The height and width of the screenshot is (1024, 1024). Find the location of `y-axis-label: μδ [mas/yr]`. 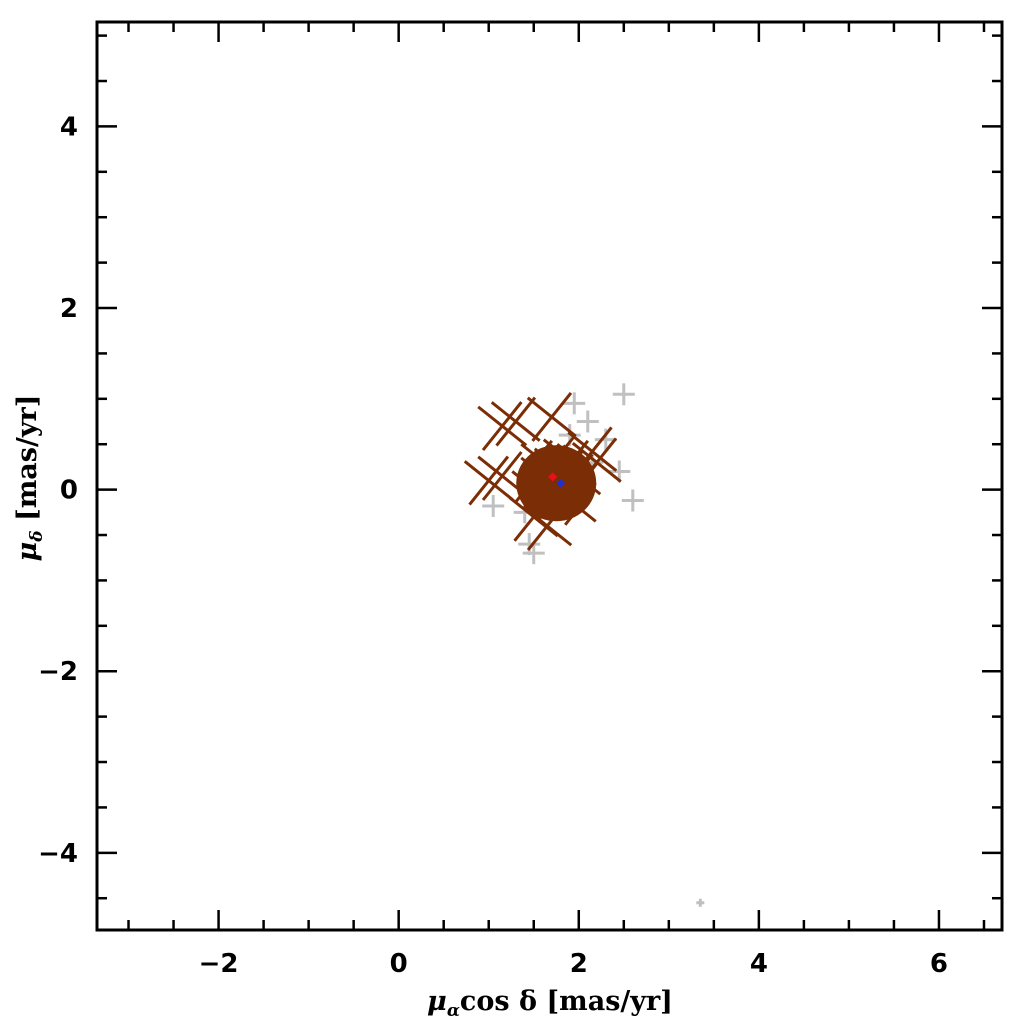

y-axis-label: μδ [mas/yr] is located at coordinates (29, 477).